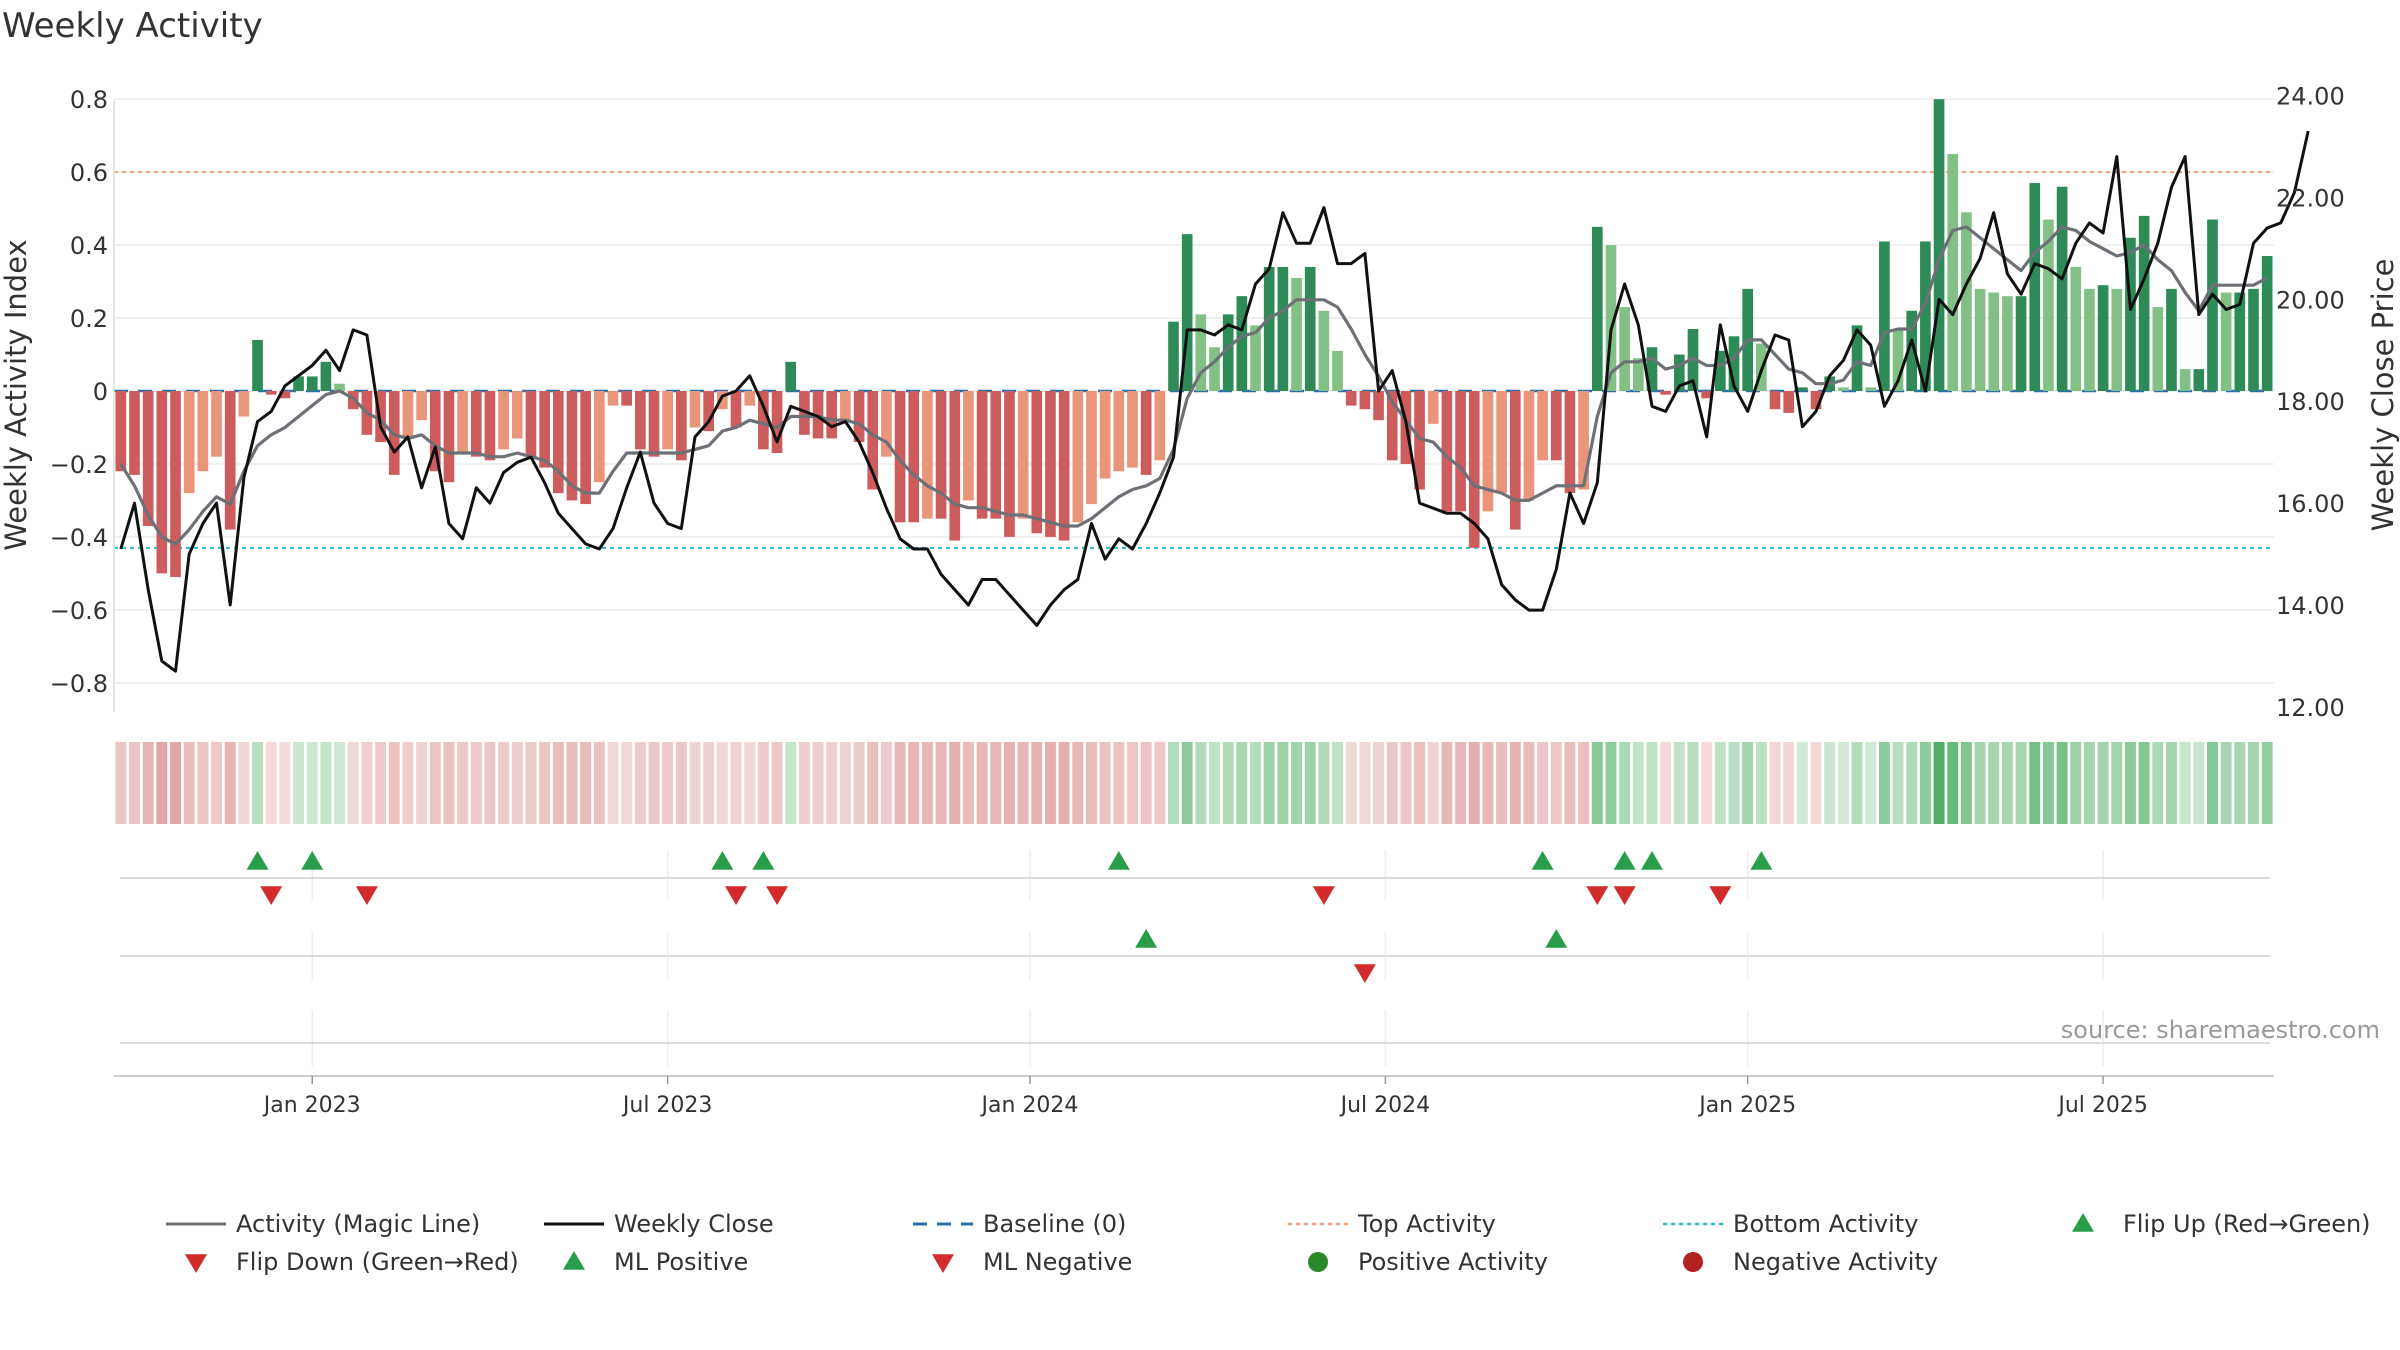 The image size is (2400, 1350). Describe the element at coordinates (377, 1262) in the screenshot. I see `legend-label: Flip Down (Green→Red)` at that location.